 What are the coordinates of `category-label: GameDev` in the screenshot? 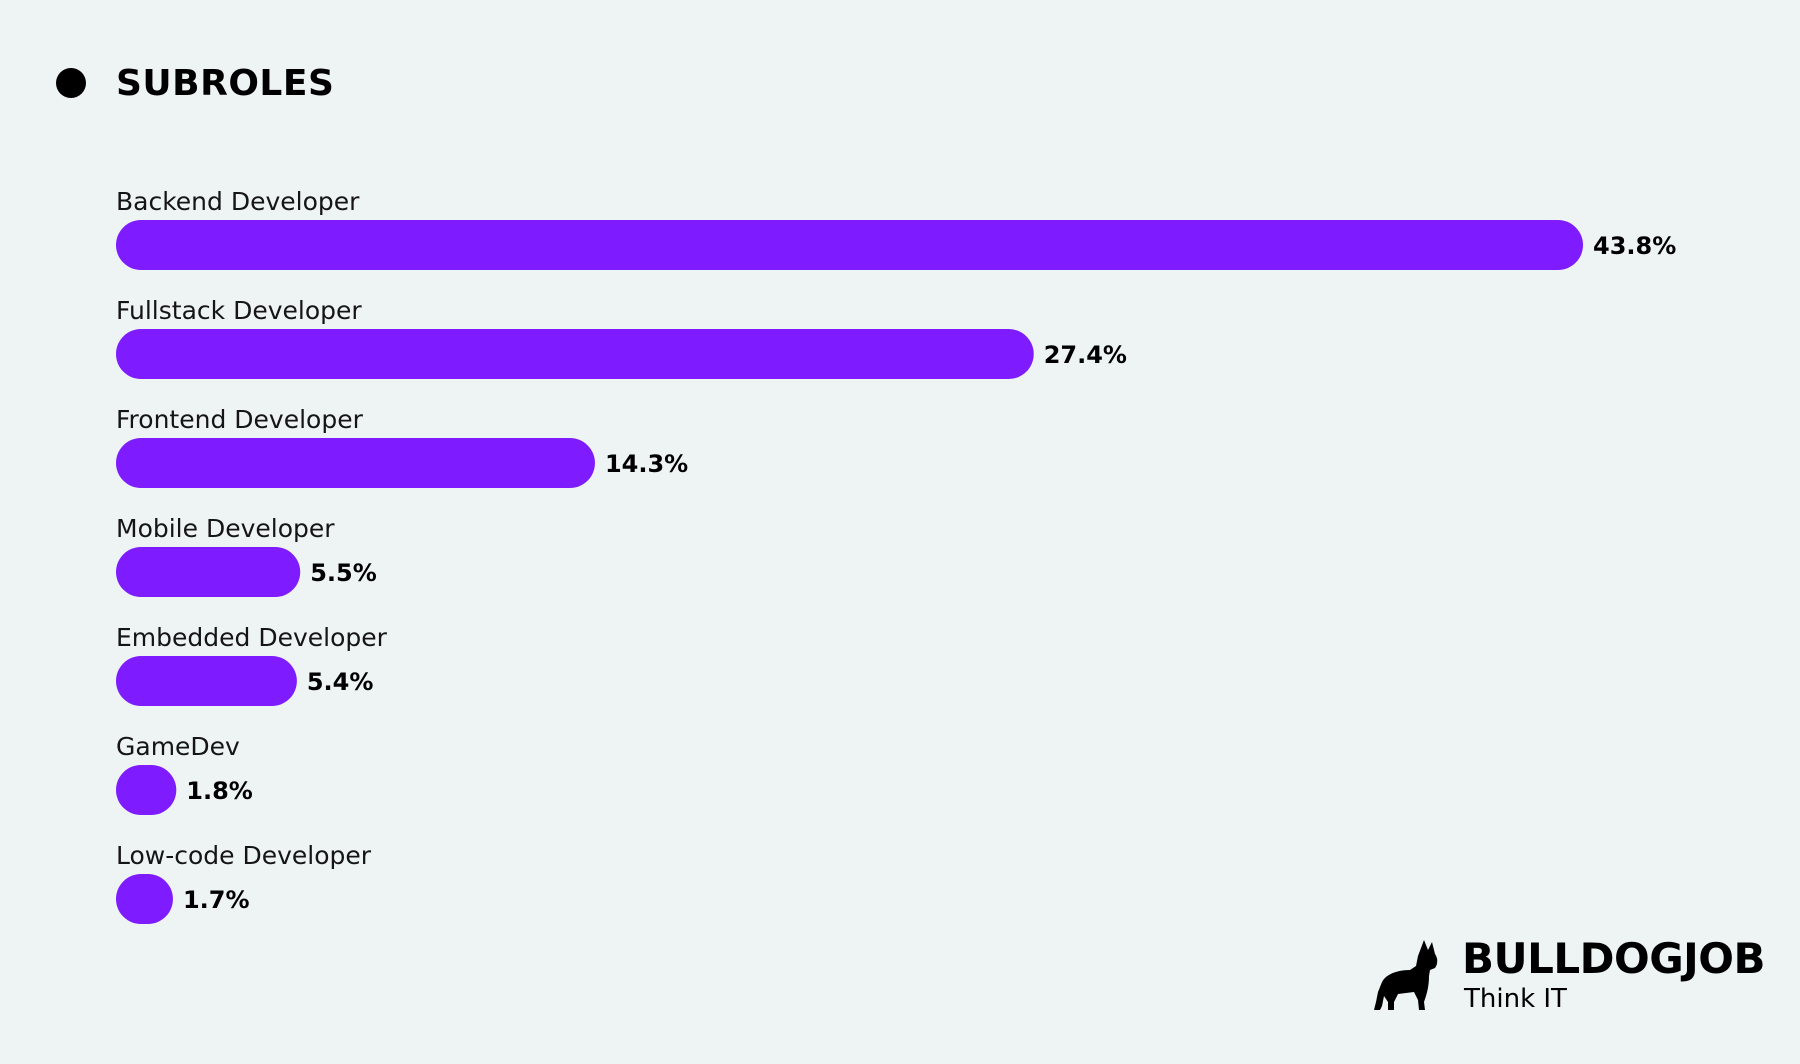 It's located at (178, 746).